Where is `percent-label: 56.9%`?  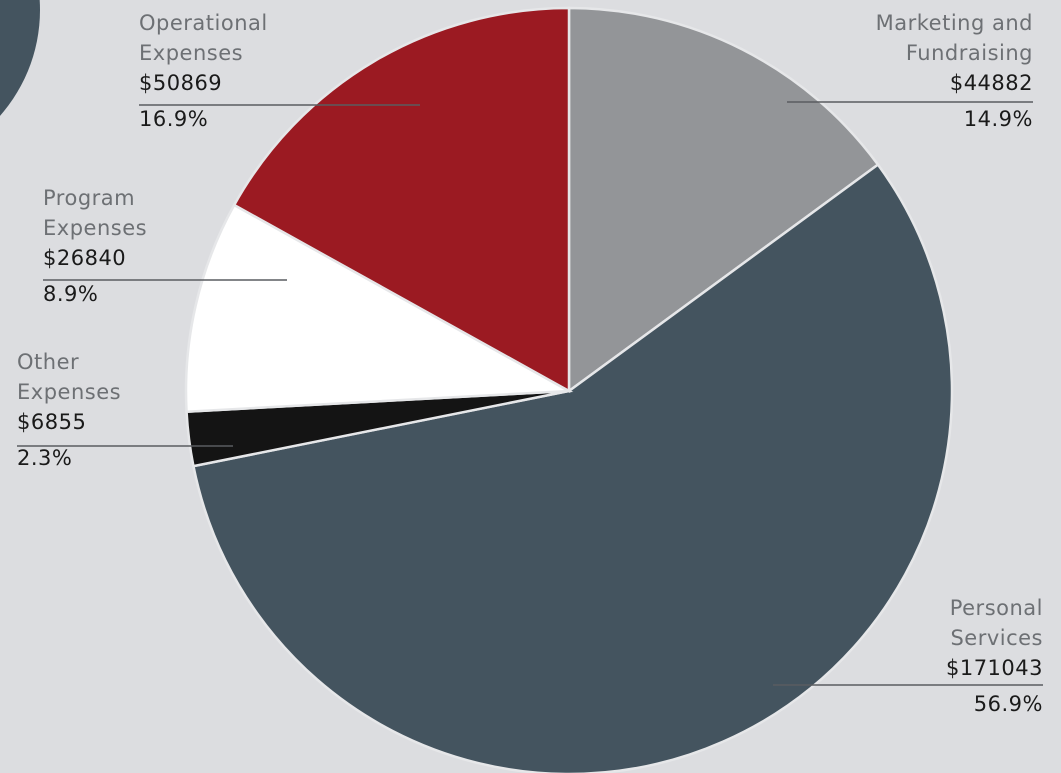 percent-label: 56.9% is located at coordinates (1008, 704).